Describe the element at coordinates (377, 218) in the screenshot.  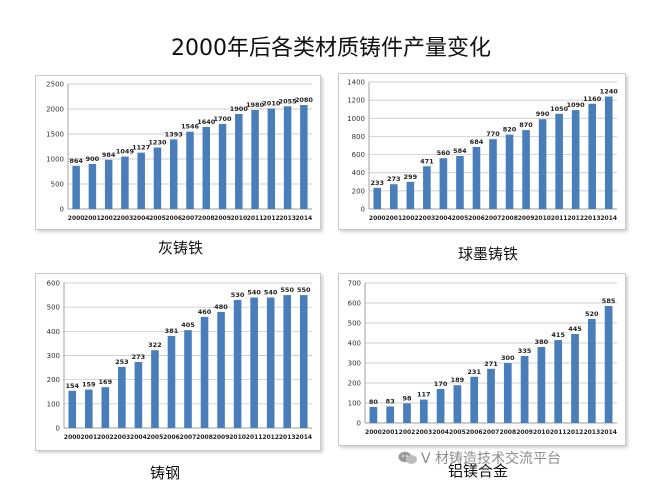
I see `x-tick-label: 2000` at that location.